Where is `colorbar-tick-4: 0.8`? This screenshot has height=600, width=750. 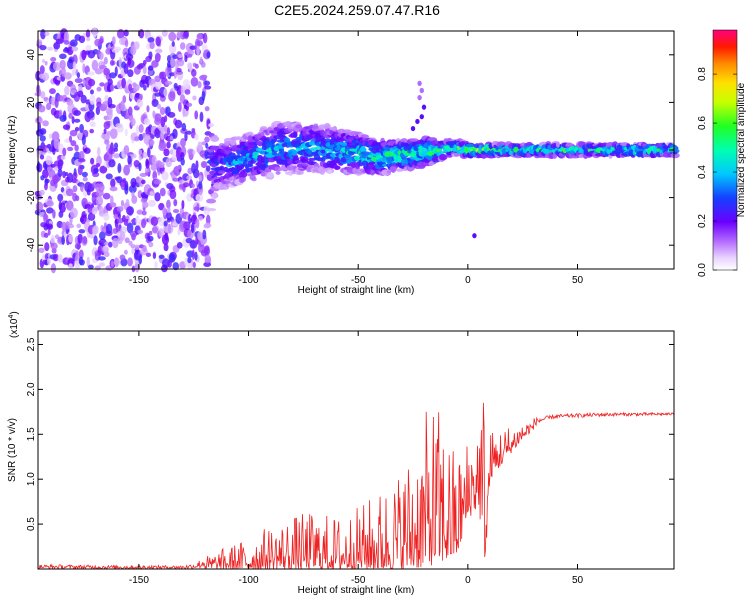 colorbar-tick-4: 0.8 is located at coordinates (717, 74).